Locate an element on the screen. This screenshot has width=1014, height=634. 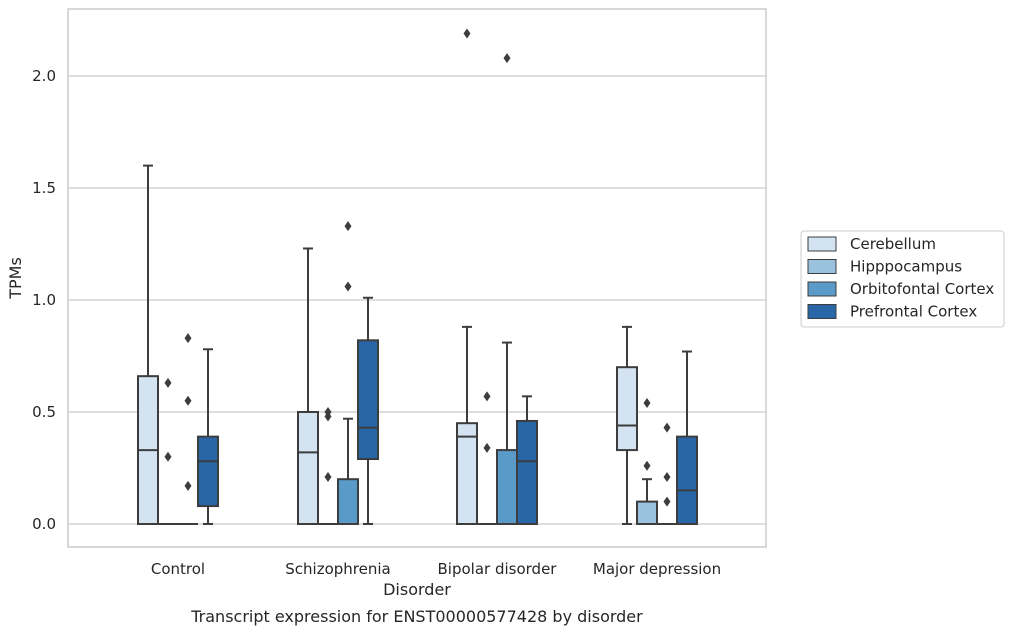
y-tick-label: 0.0 is located at coordinates (44, 524).